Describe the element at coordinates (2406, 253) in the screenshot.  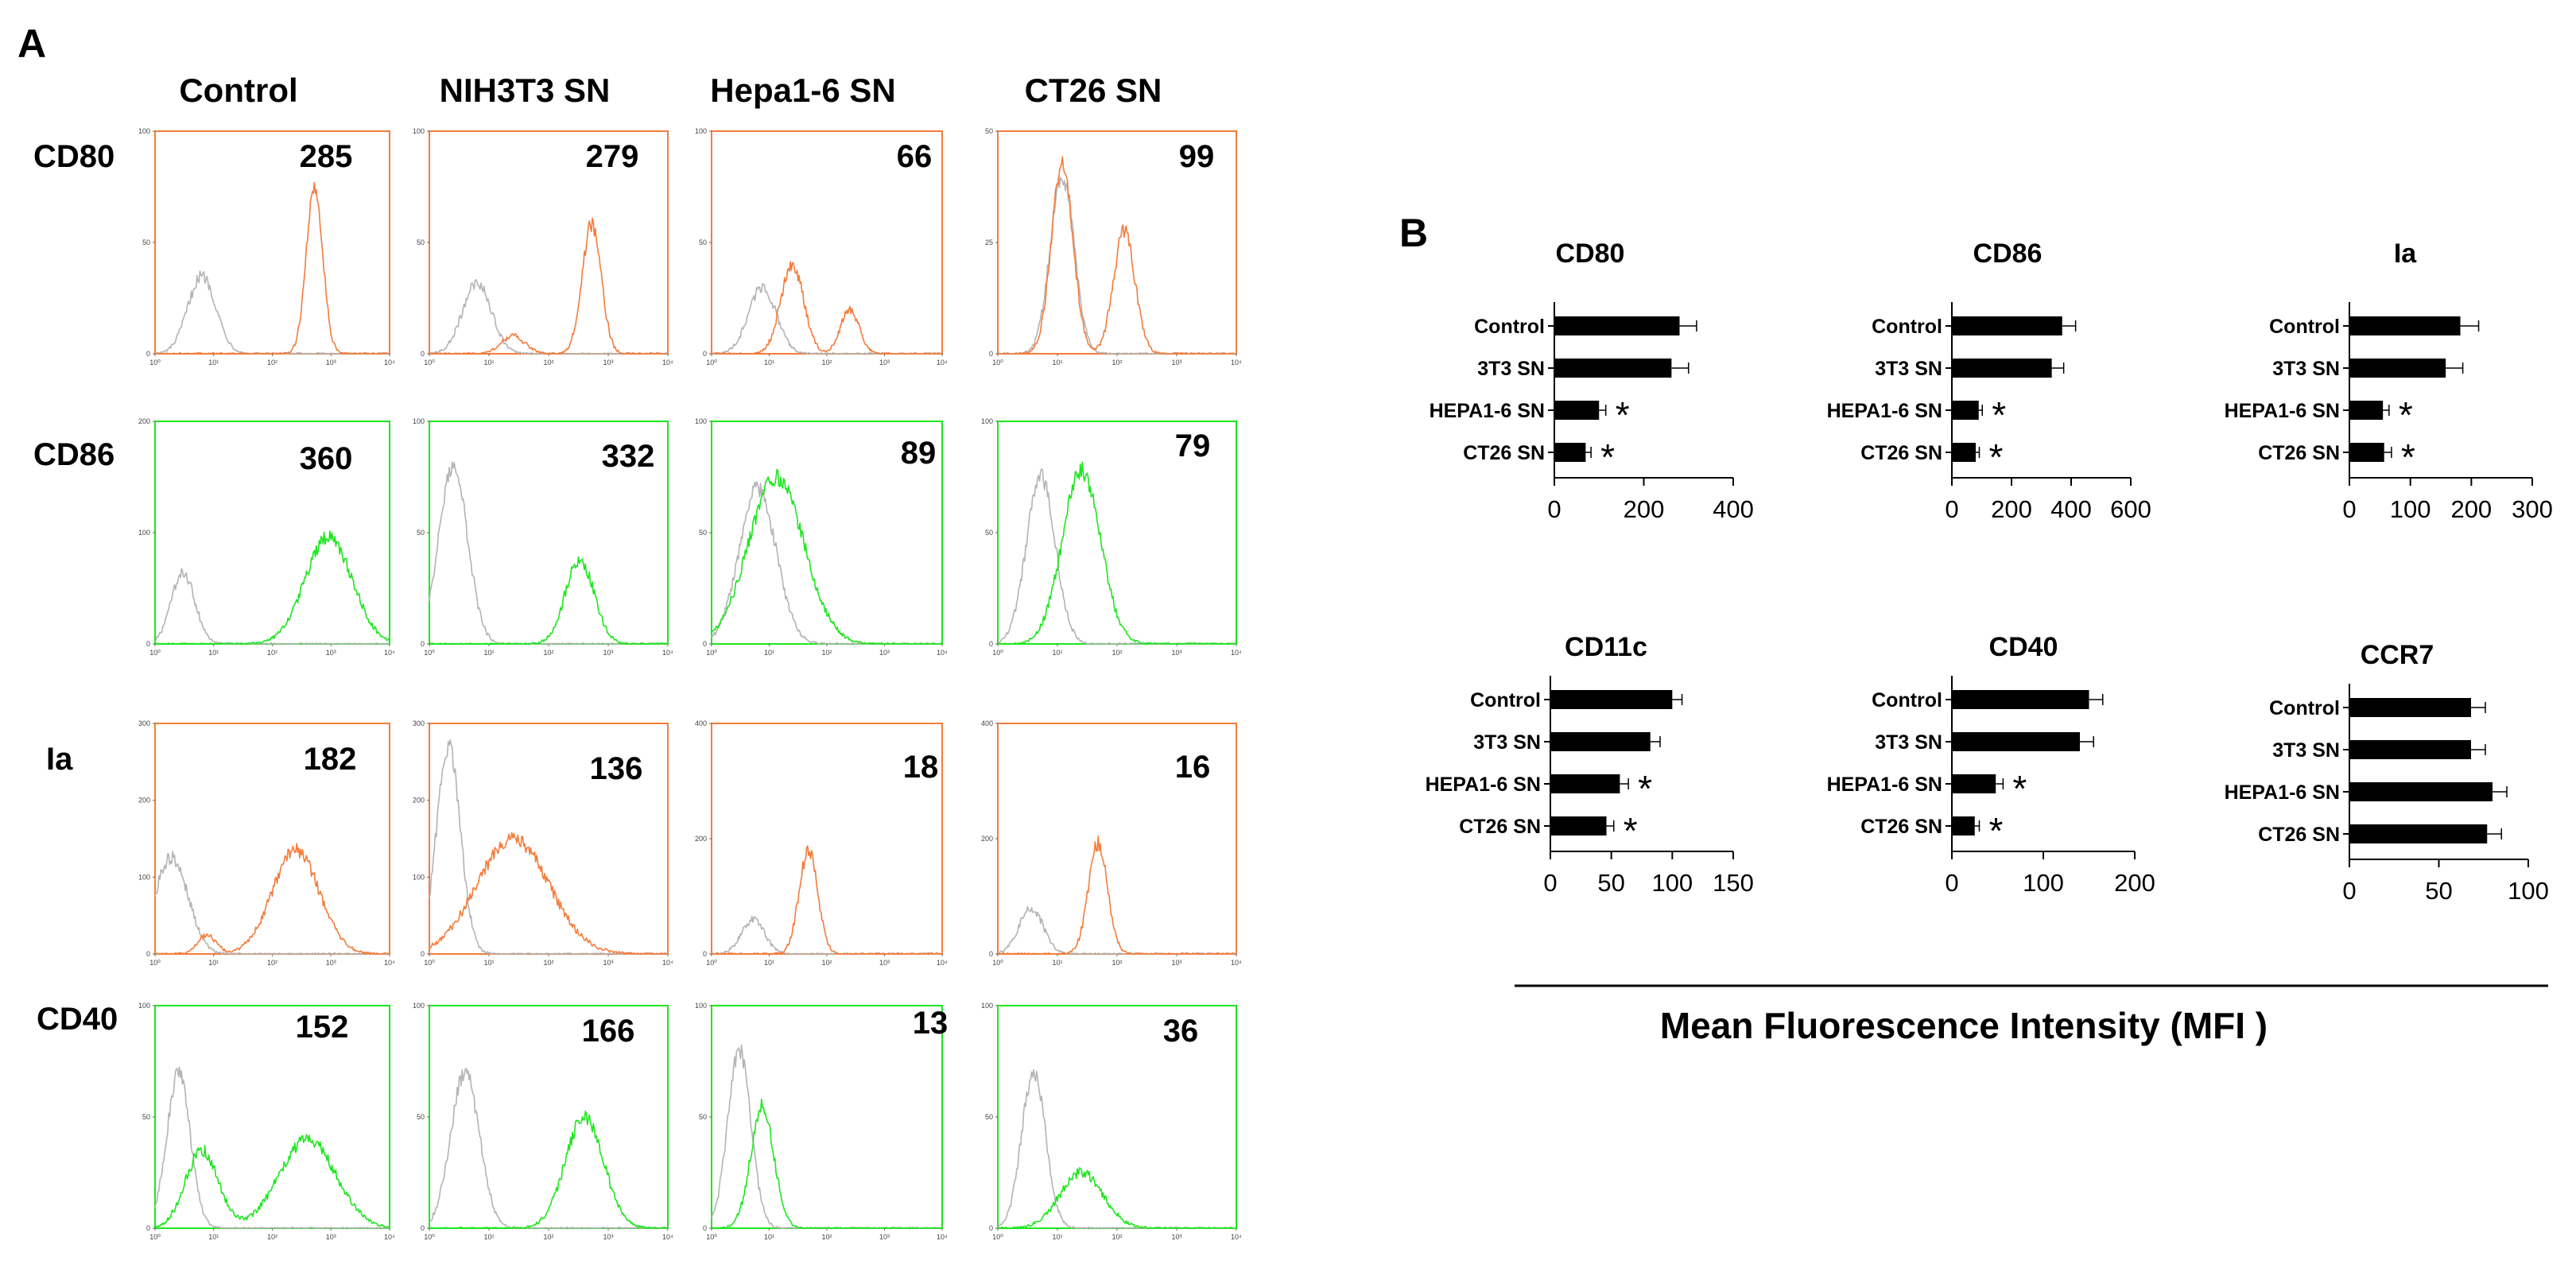
I see `bar-chart-title: Ia` at that location.